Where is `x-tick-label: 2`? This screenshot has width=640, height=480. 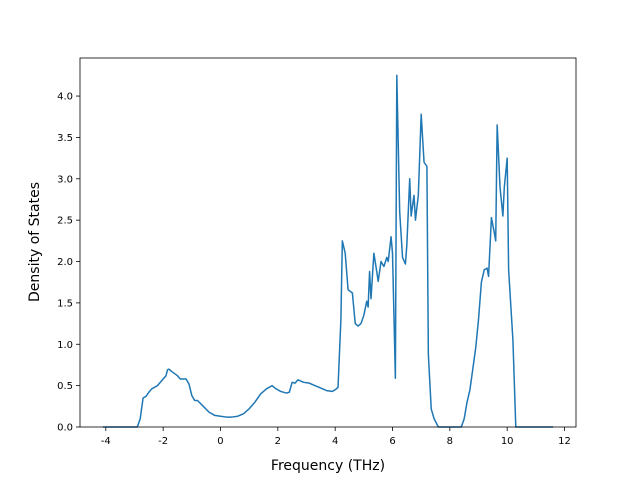
x-tick-label: 2 is located at coordinates (278, 441).